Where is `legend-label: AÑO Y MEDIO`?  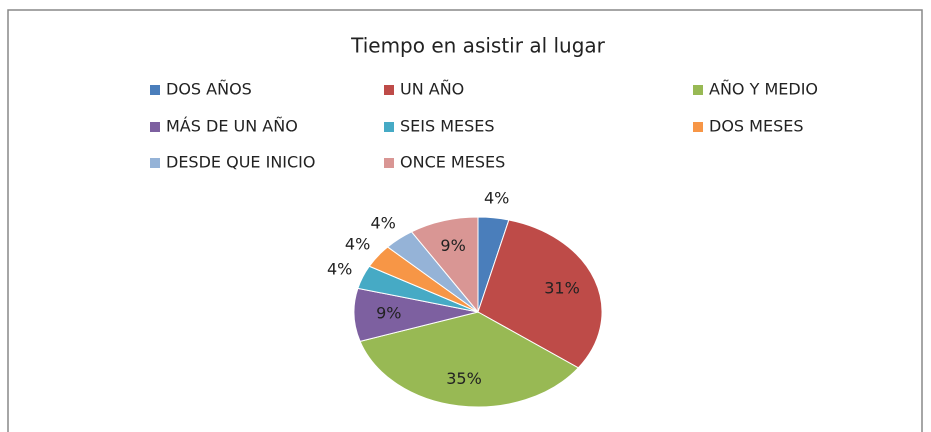 legend-label: AÑO Y MEDIO is located at coordinates (763, 89).